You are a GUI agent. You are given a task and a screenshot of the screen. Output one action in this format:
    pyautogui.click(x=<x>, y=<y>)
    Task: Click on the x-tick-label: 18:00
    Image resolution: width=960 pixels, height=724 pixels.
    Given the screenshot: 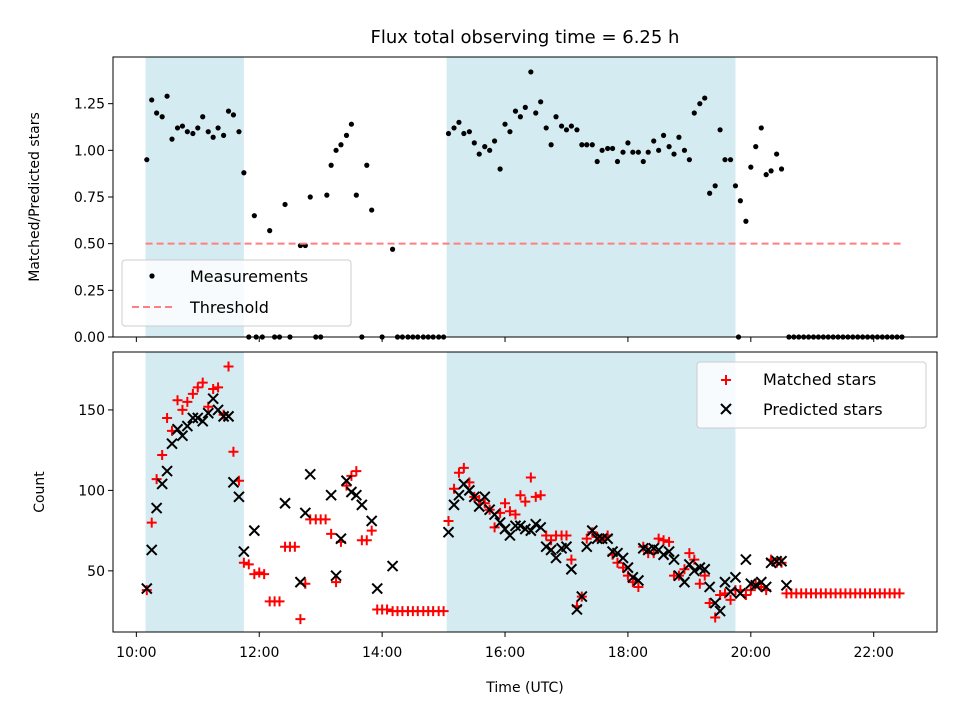 What is the action you would take?
    pyautogui.click(x=628, y=653)
    